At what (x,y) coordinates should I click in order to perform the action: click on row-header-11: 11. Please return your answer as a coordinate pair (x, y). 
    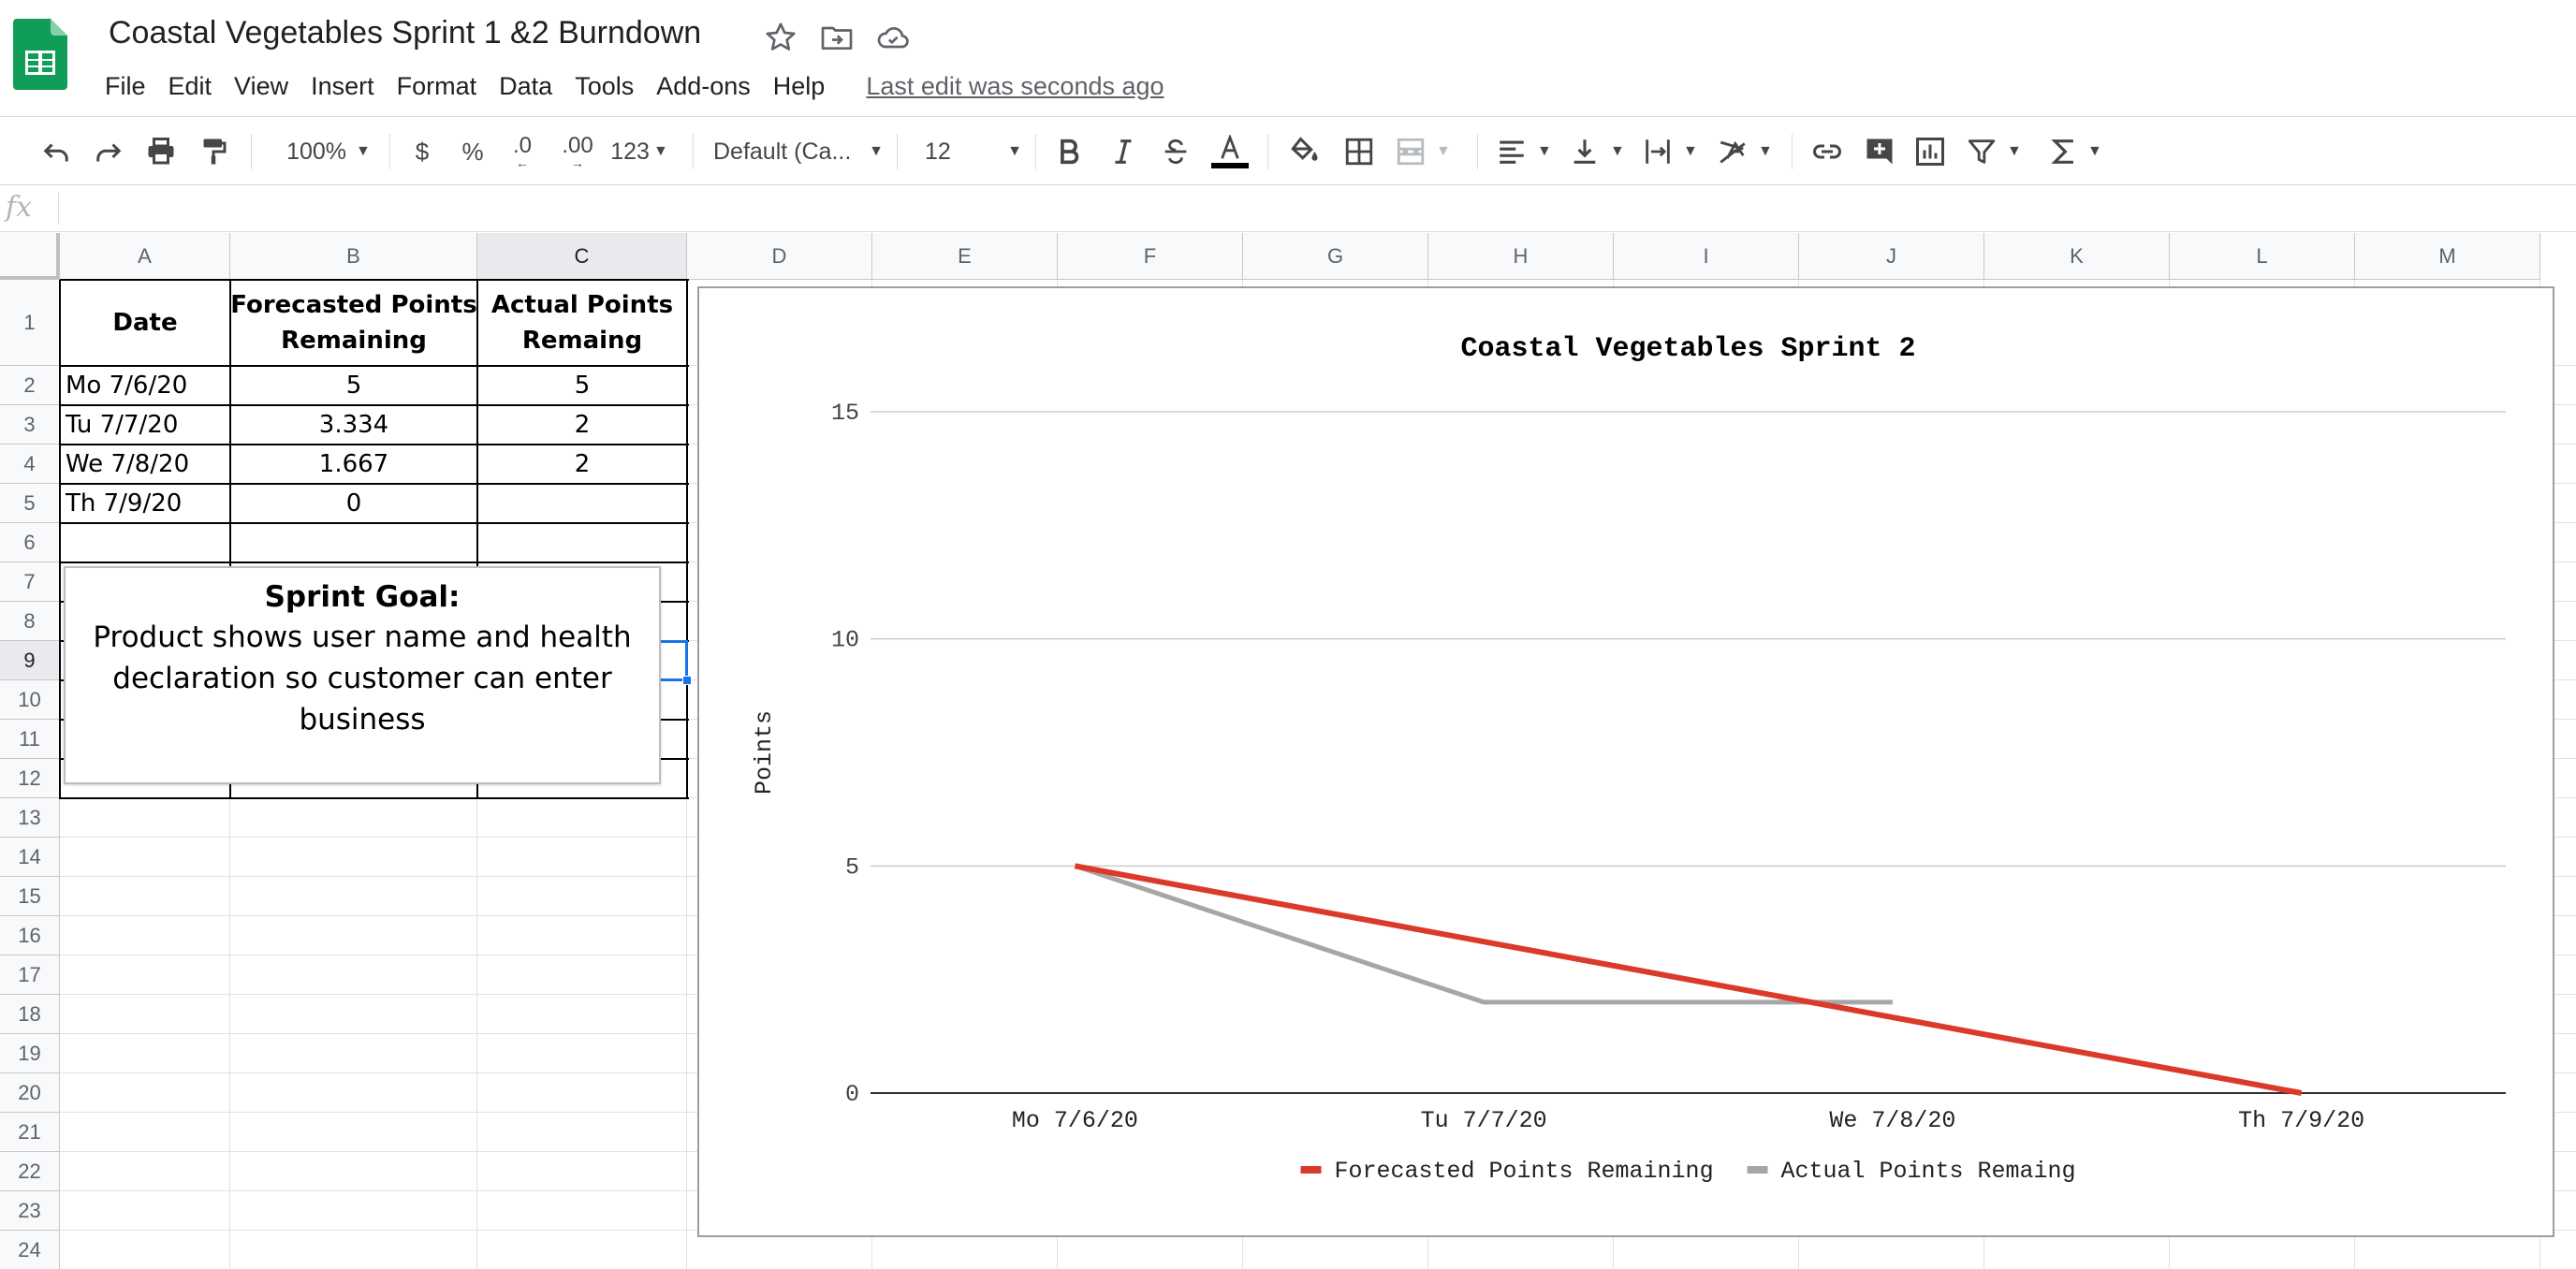
    Looking at the image, I should click on (30, 739).